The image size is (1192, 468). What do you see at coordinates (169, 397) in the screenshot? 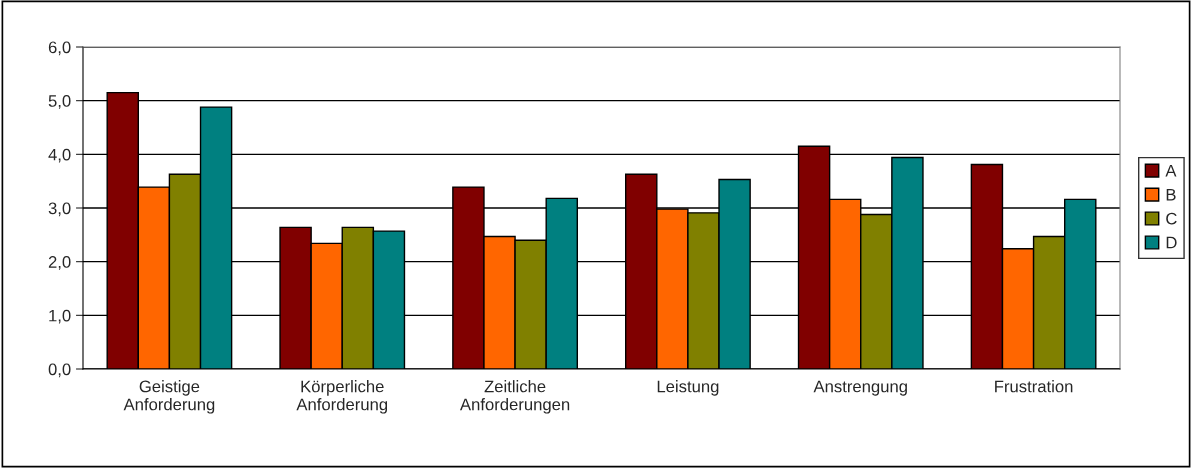
I see `x-tick-label: Geistige Anforderung` at bounding box center [169, 397].